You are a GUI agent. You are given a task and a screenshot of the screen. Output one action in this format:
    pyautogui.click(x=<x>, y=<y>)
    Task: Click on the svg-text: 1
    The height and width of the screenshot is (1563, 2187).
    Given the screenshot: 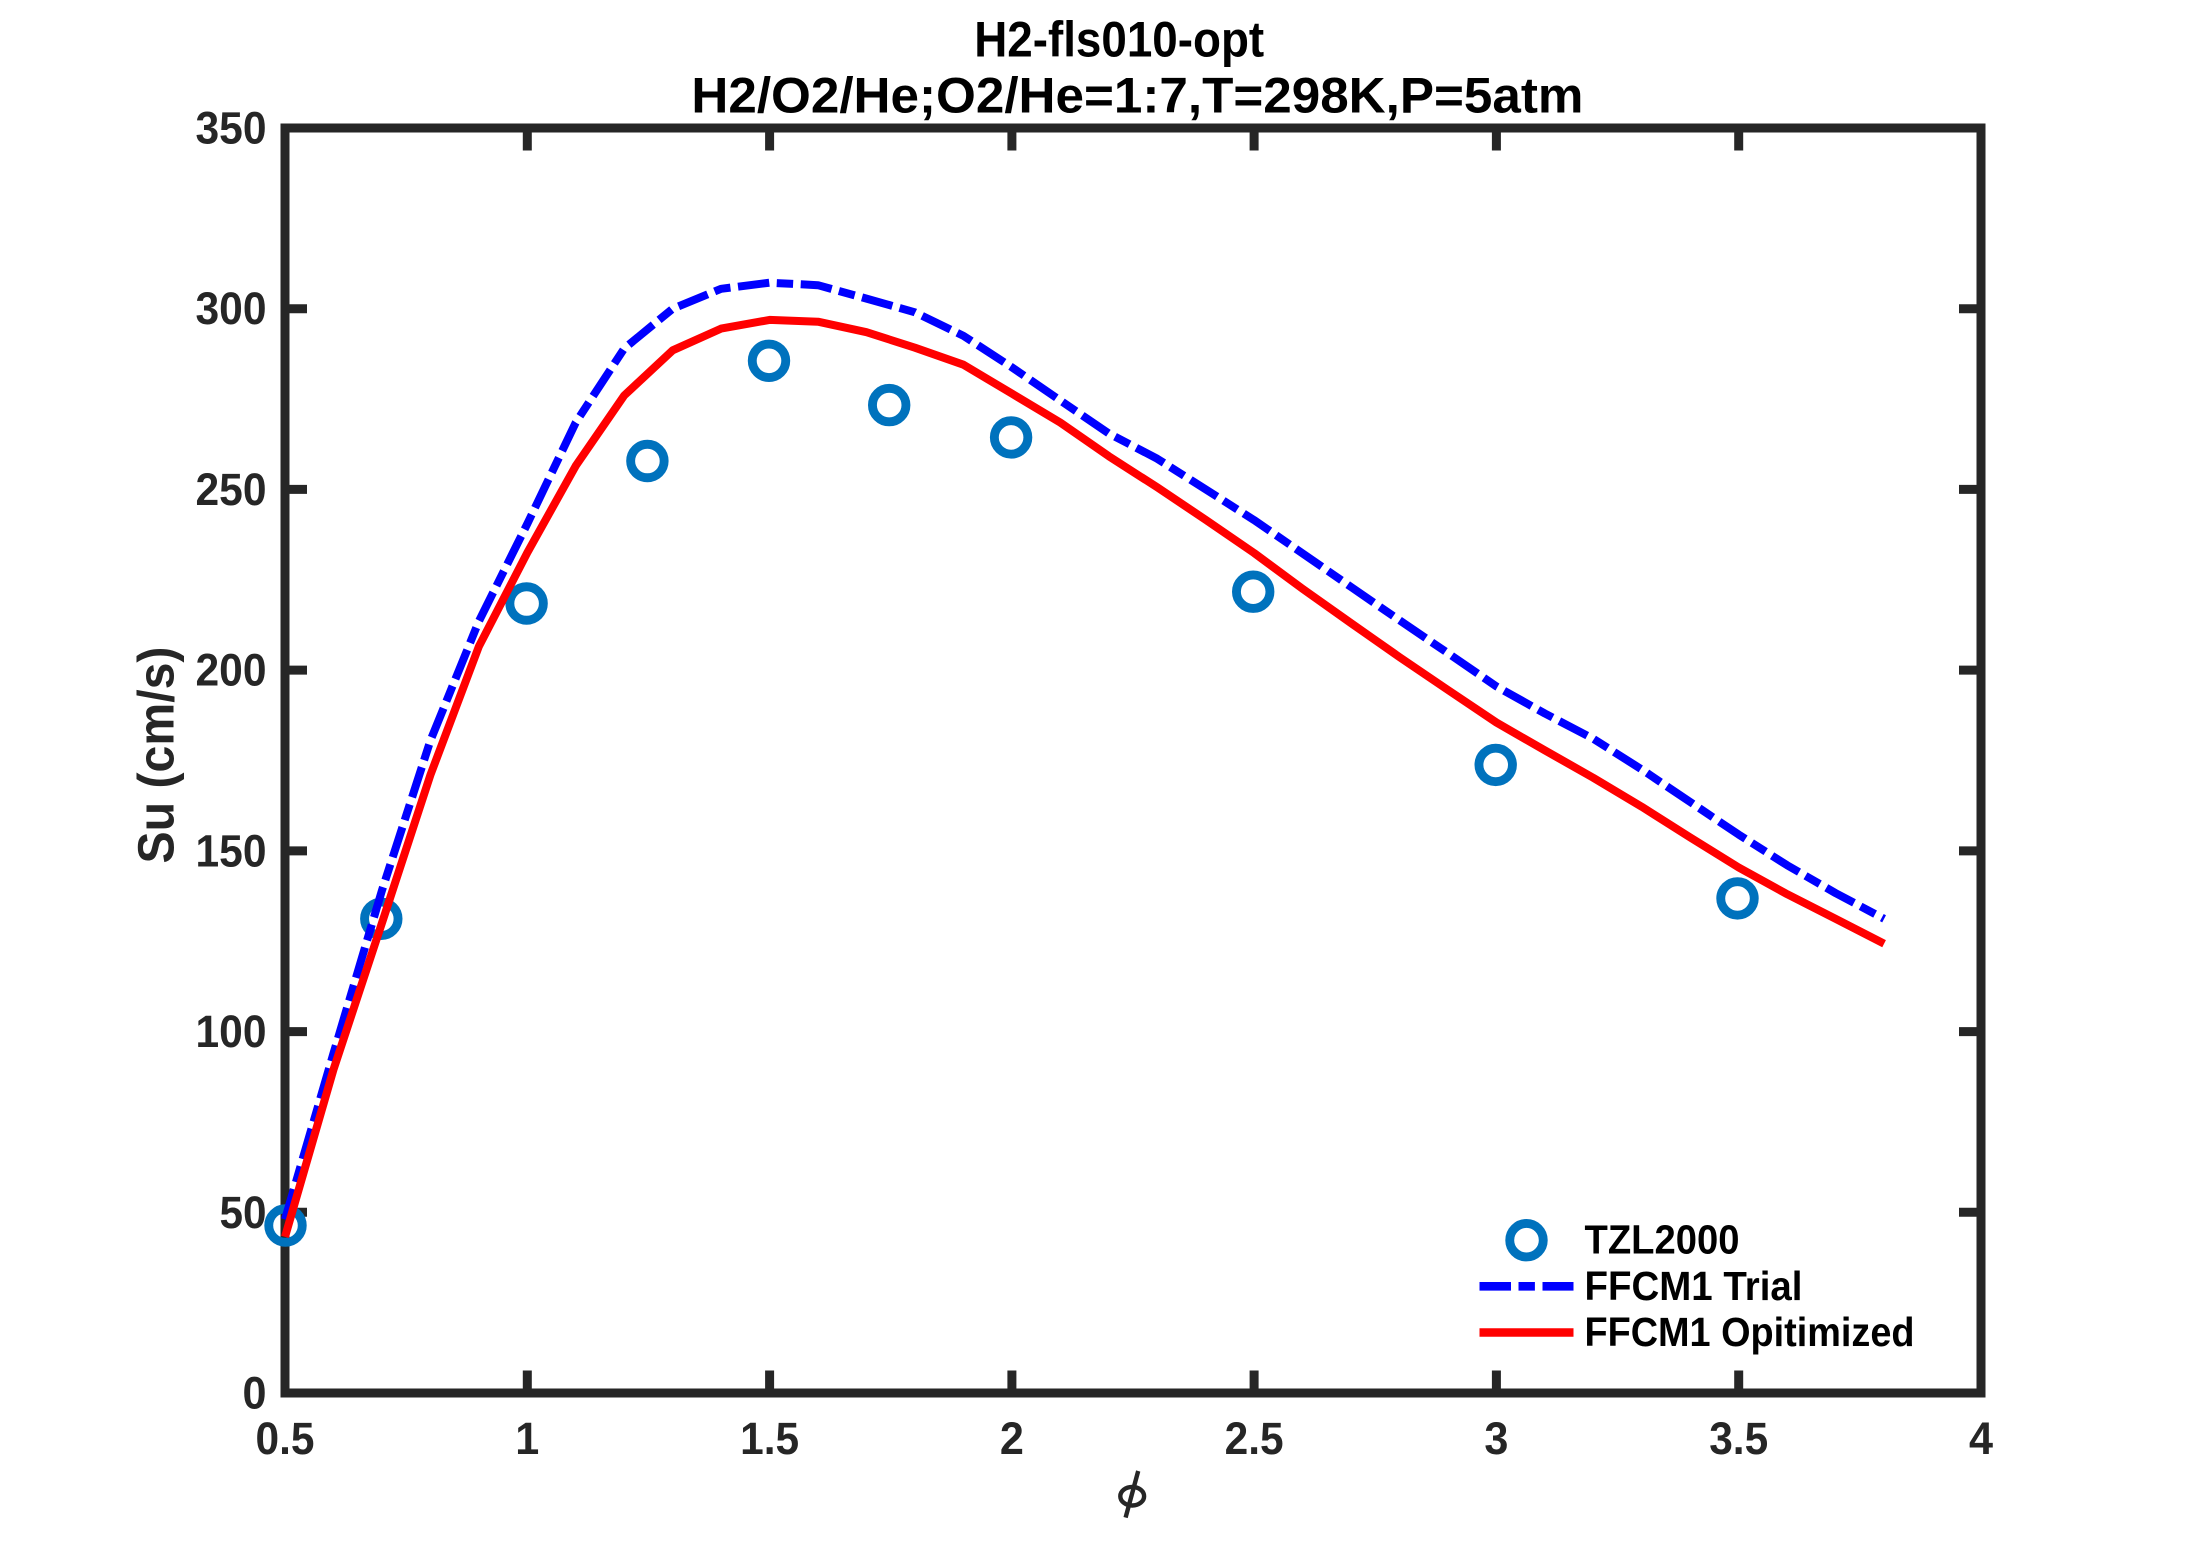 What is the action you would take?
    pyautogui.click(x=527, y=1438)
    